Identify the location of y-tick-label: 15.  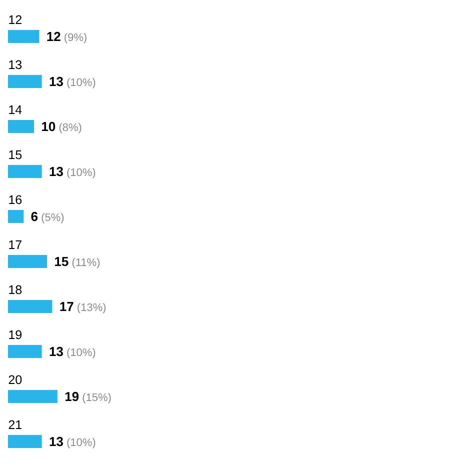
(15, 155).